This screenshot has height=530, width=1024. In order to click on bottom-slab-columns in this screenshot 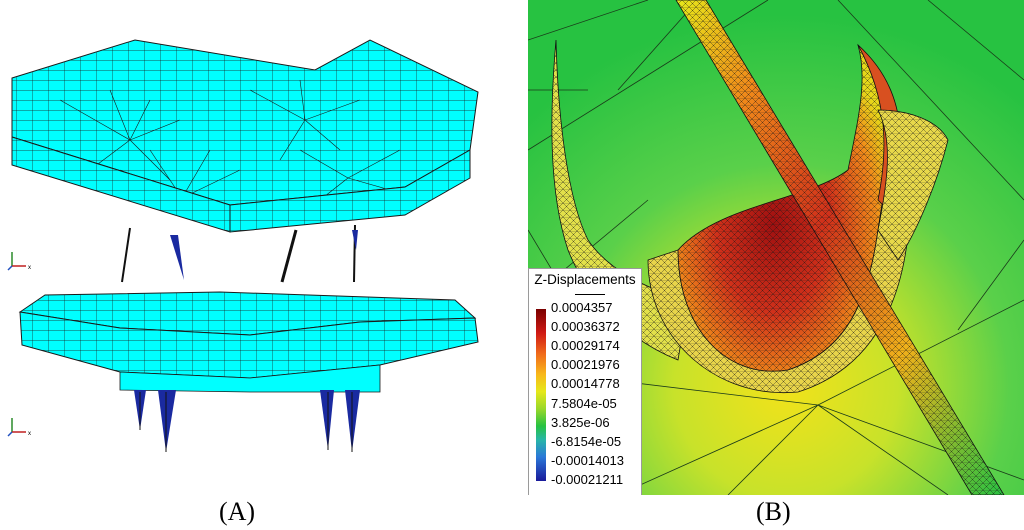, I will do `click(247, 421)`.